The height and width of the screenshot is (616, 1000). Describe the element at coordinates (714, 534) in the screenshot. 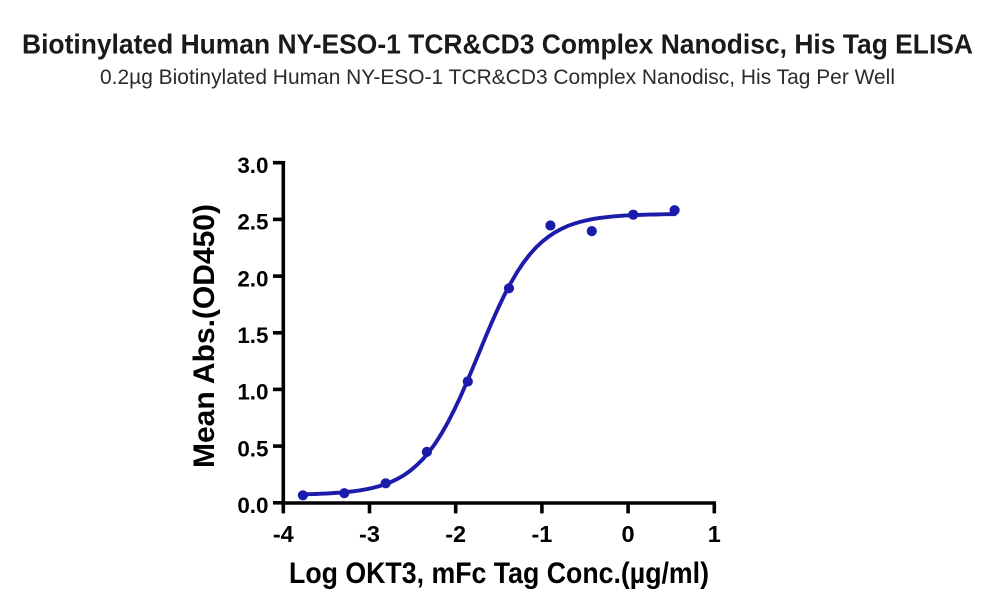

I see `svg-text: 1` at that location.